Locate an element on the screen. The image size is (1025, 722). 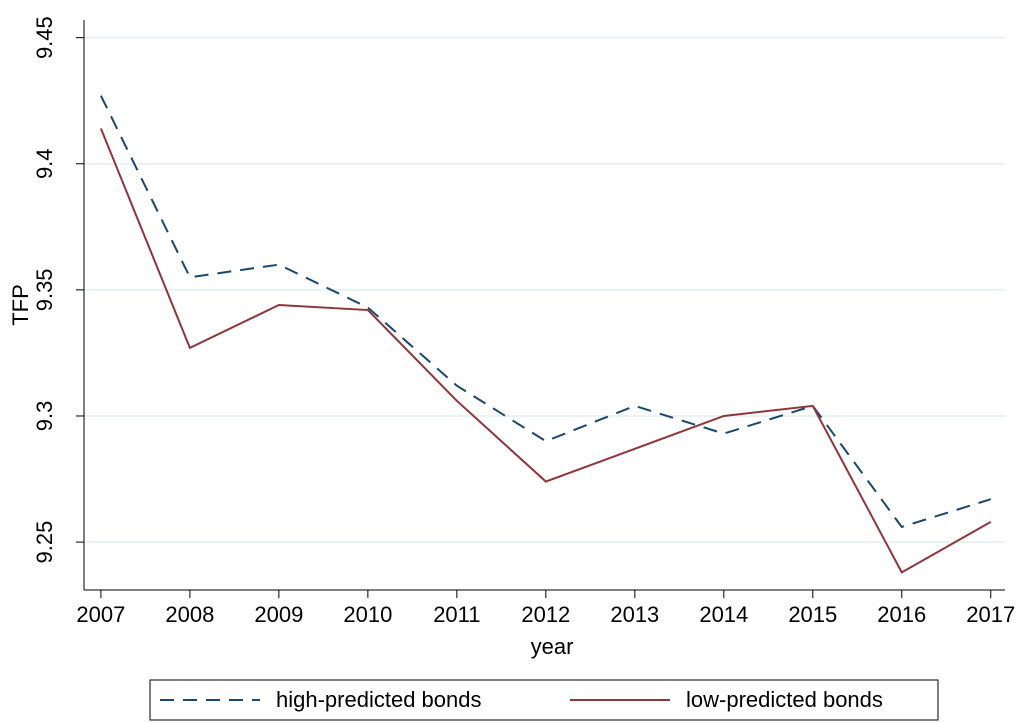
x-tick-label: 2011 is located at coordinates (456, 614).